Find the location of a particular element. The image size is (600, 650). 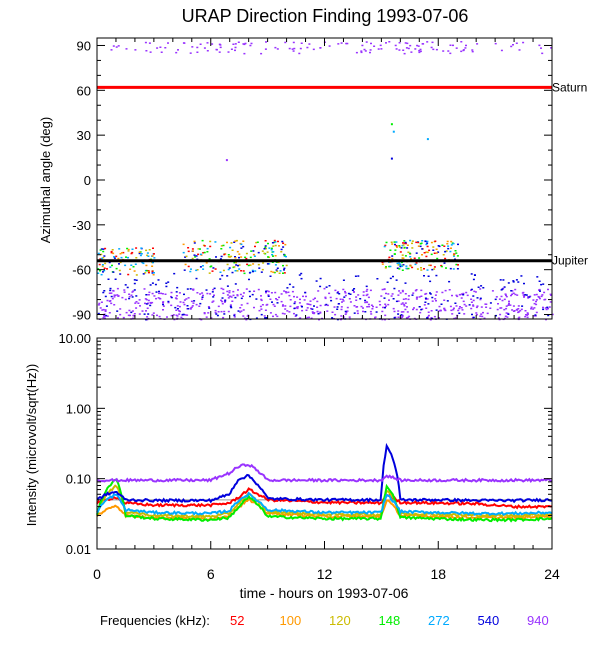

legend-item-272: 272 is located at coordinates (439, 620).